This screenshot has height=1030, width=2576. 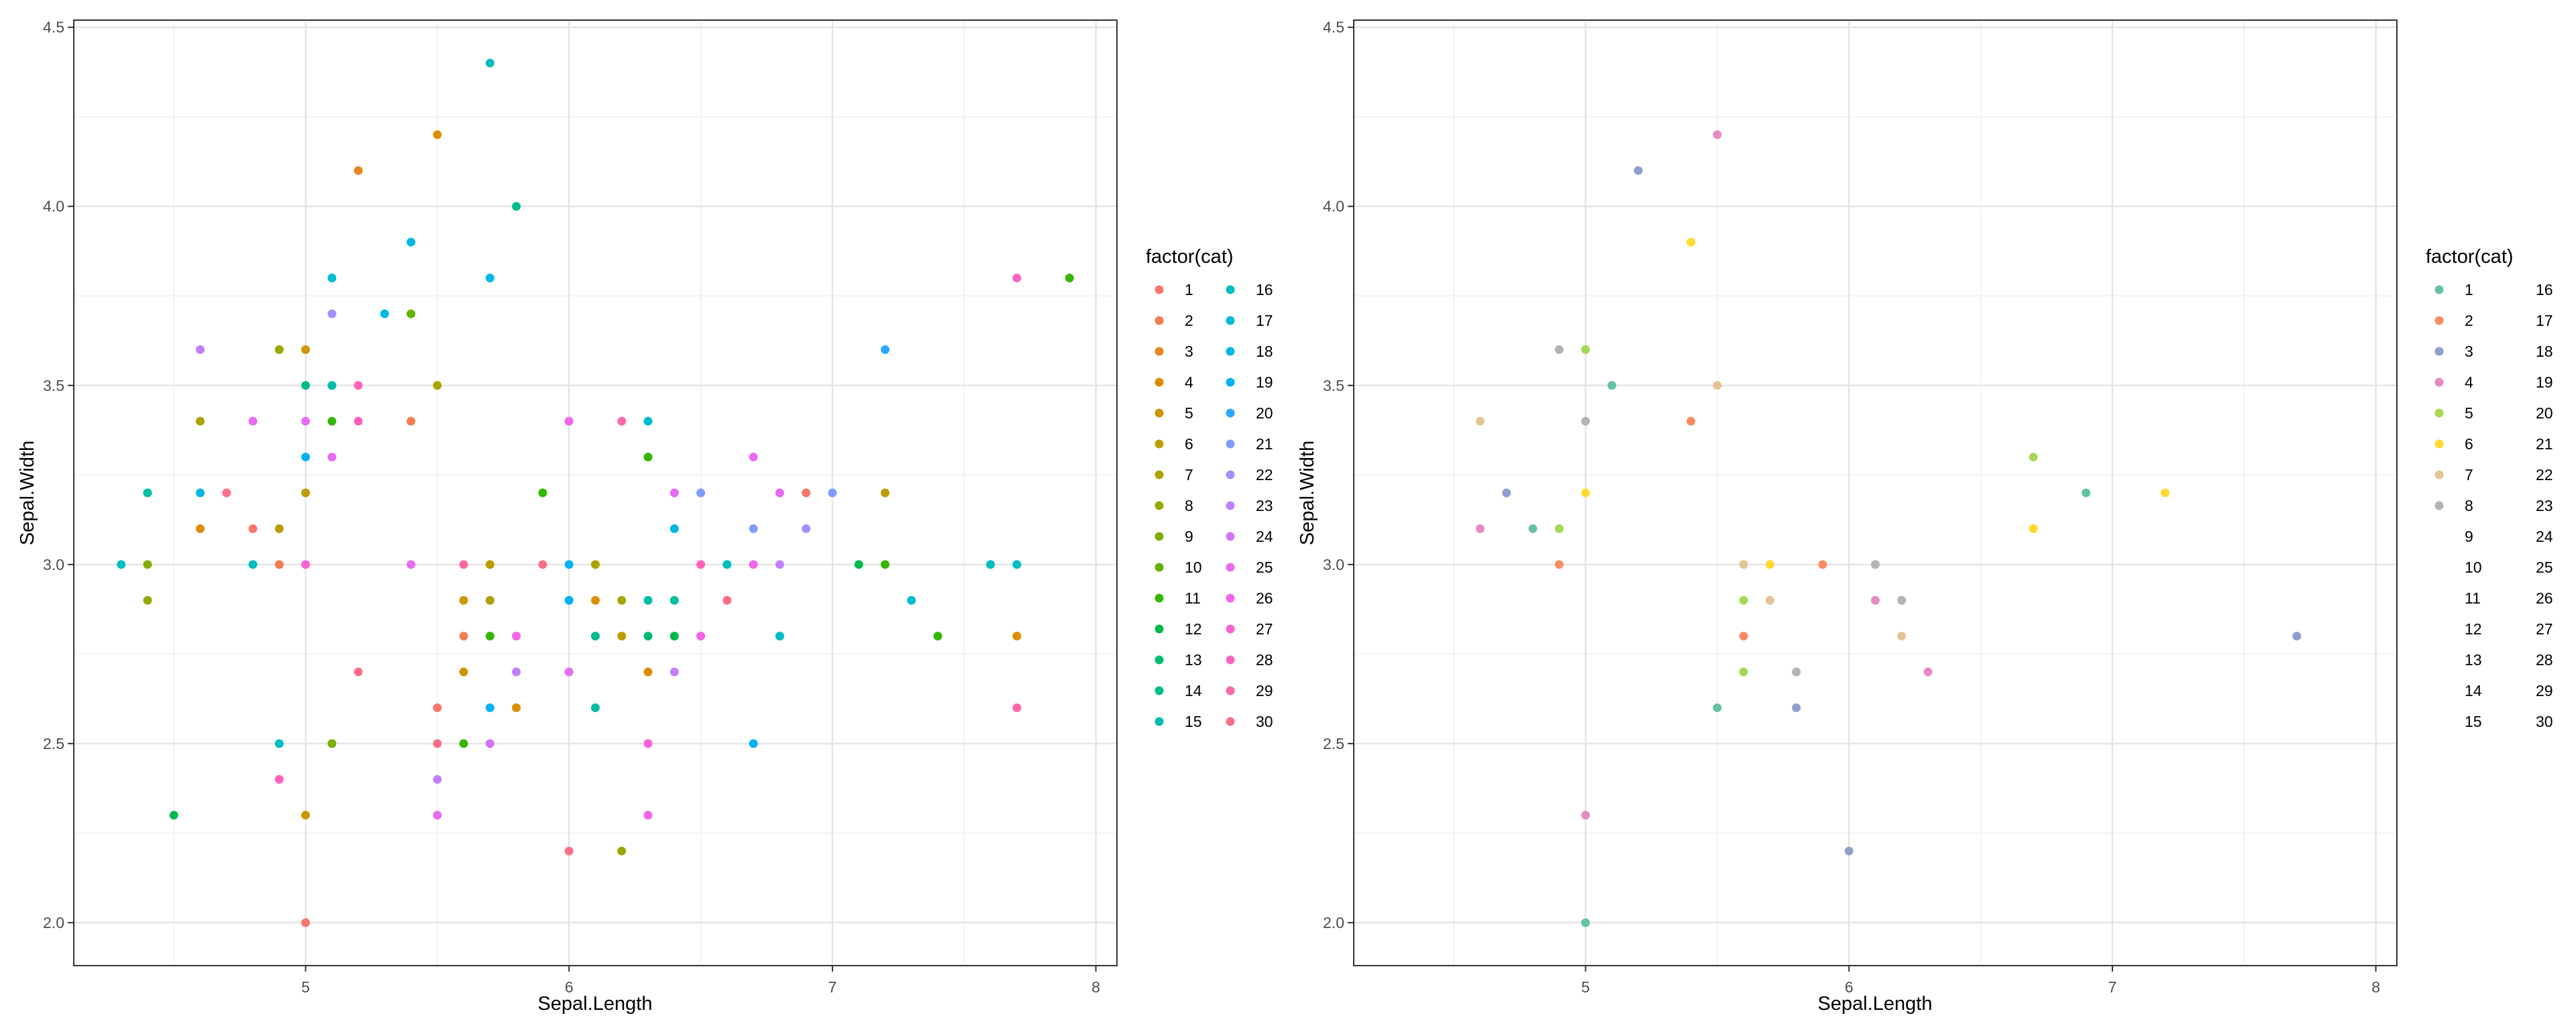 What do you see at coordinates (1264, 721) in the screenshot?
I see `legend-label: 30` at bounding box center [1264, 721].